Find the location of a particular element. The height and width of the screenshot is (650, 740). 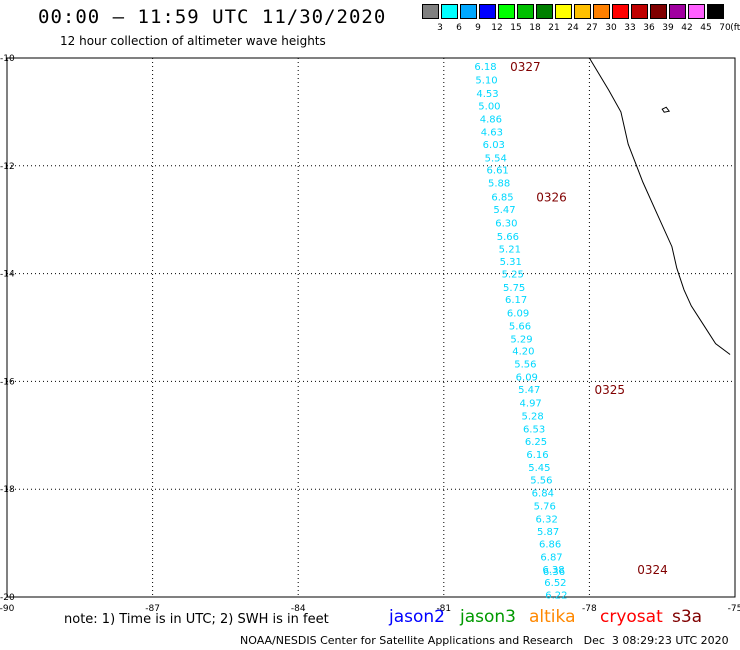

wave-height-label: 6.36 is located at coordinates (554, 572).